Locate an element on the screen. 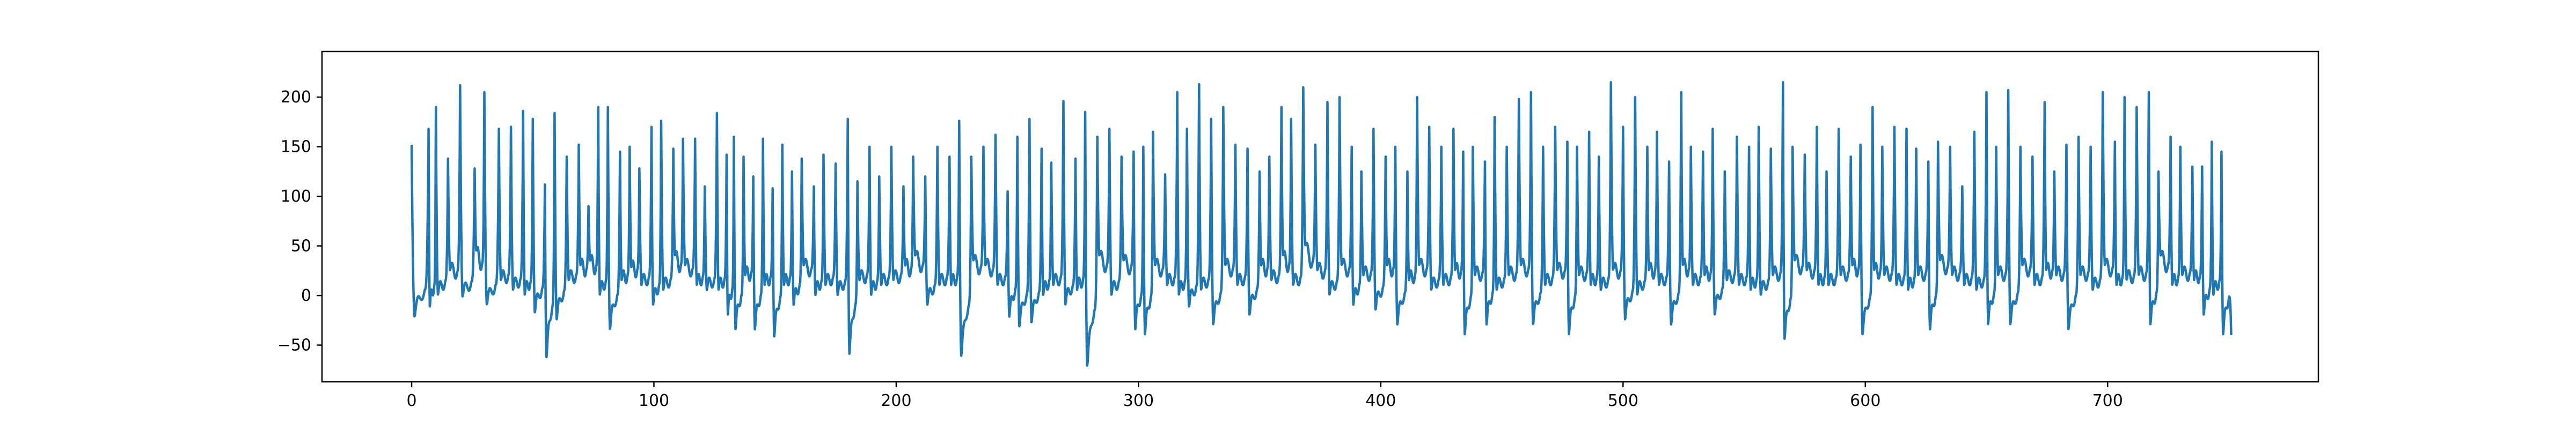  x-tick-label: 100 is located at coordinates (654, 400).